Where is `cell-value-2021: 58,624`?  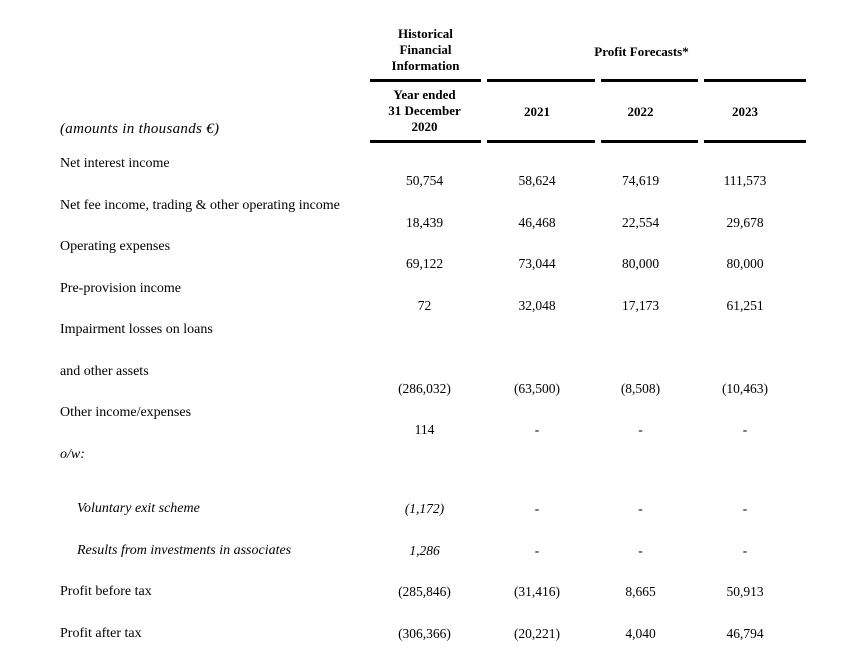 cell-value-2021: 58,624 is located at coordinates (537, 180).